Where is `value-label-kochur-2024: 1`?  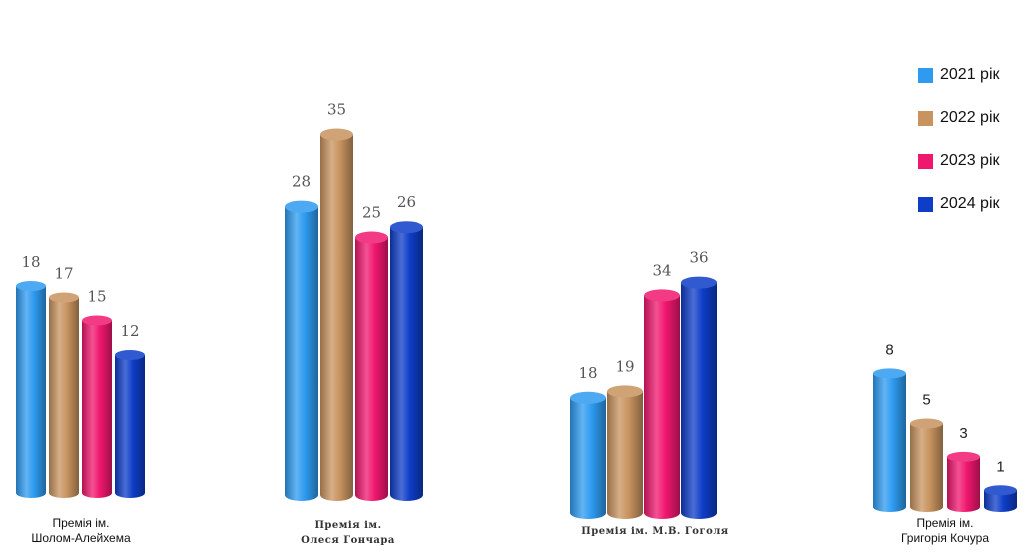 value-label-kochur-2024: 1 is located at coordinates (1000, 466).